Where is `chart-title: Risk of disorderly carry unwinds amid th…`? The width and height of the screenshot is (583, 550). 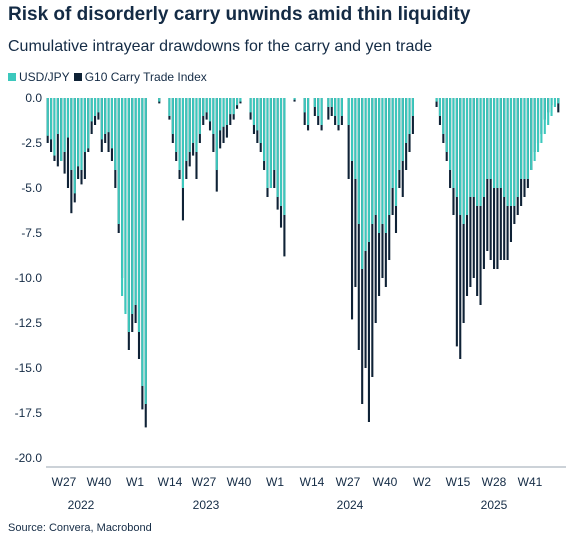
chart-title: Risk of disorderly carry unwinds amid th… is located at coordinates (239, 14).